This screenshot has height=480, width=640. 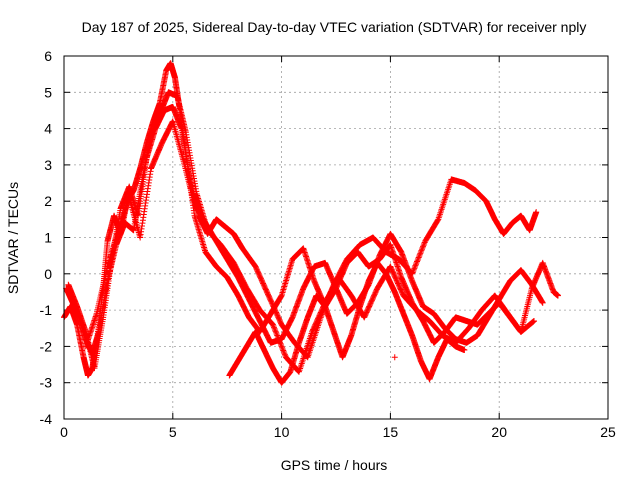 What do you see at coordinates (282, 432) in the screenshot?
I see `x-tick-label: 10` at bounding box center [282, 432].